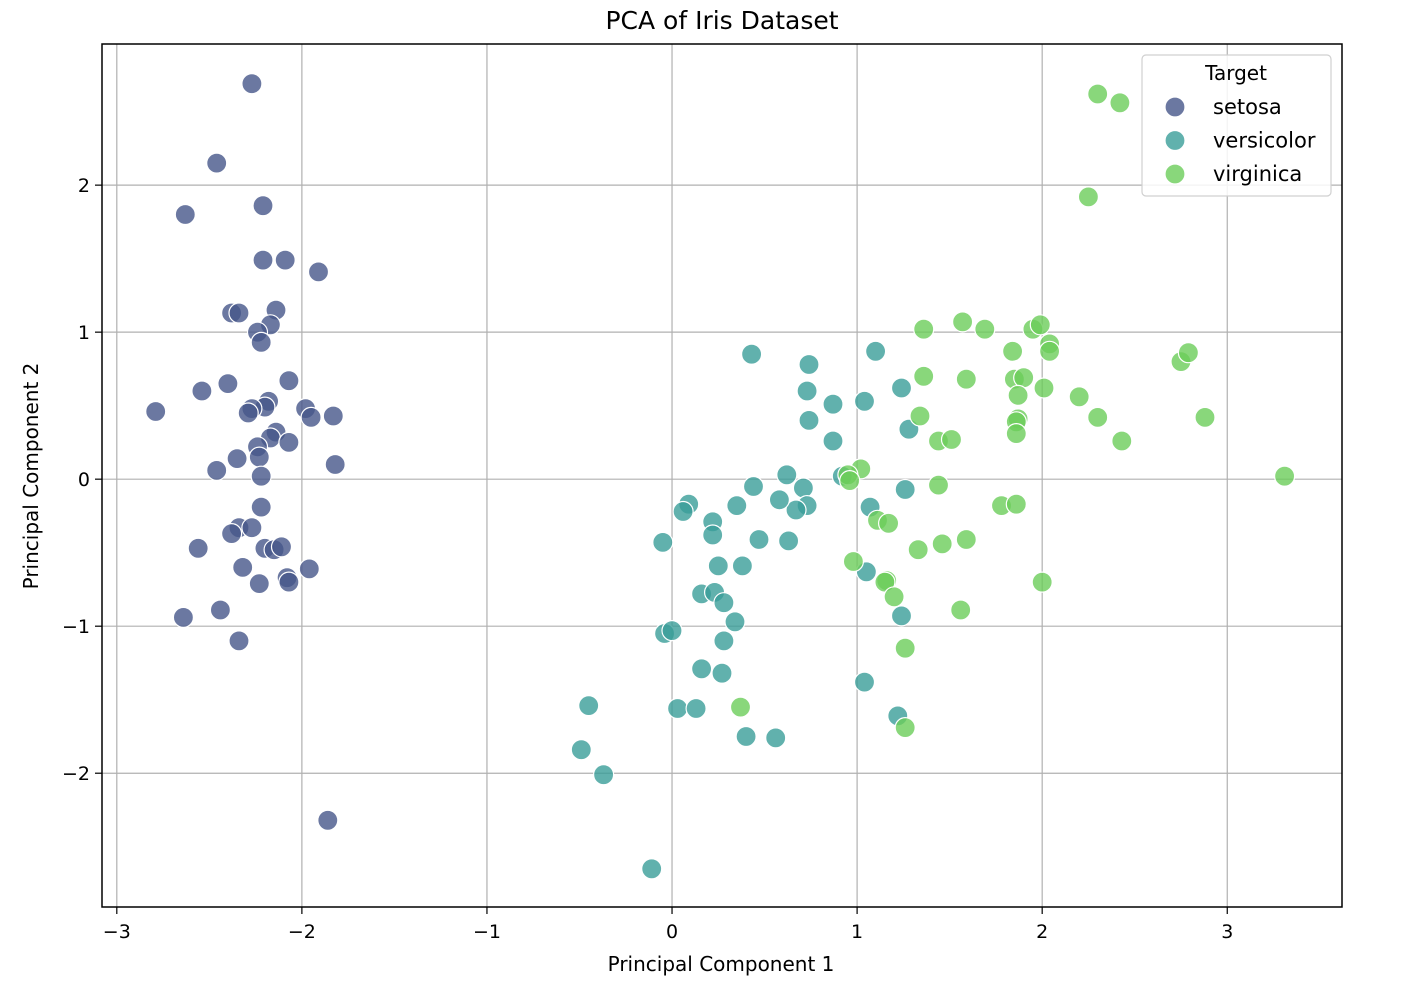 Image resolution: width=1428 pixels, height=1002 pixels. What do you see at coordinates (745, 610) in the screenshot?
I see `series-versicolor` at bounding box center [745, 610].